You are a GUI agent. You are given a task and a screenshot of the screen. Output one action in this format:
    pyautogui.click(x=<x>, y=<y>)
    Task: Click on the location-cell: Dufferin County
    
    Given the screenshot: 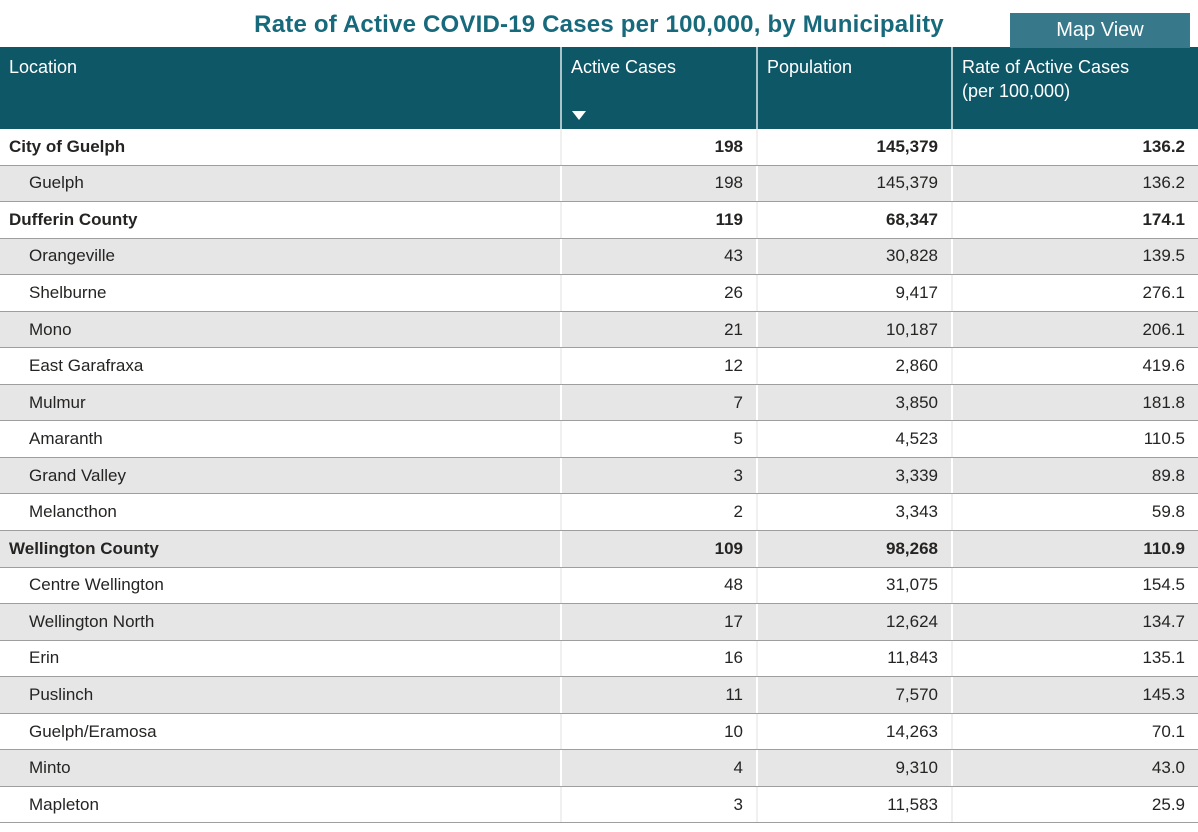 What is the action you would take?
    pyautogui.click(x=281, y=220)
    